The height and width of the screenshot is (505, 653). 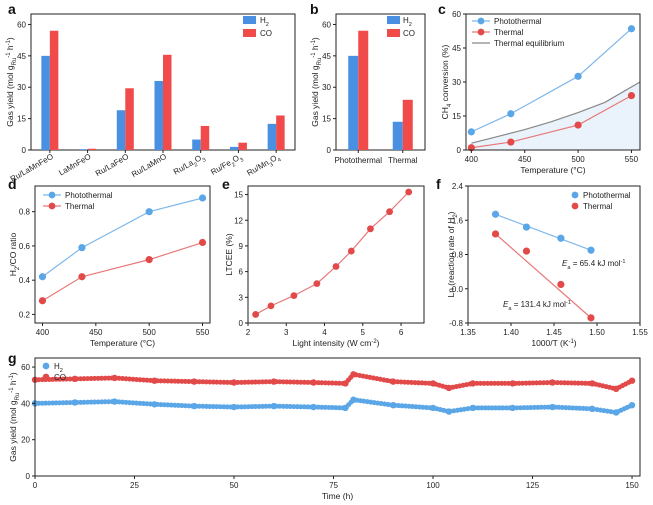 I want to click on panel-c-y-tick-label: 0, so click(x=459, y=150).